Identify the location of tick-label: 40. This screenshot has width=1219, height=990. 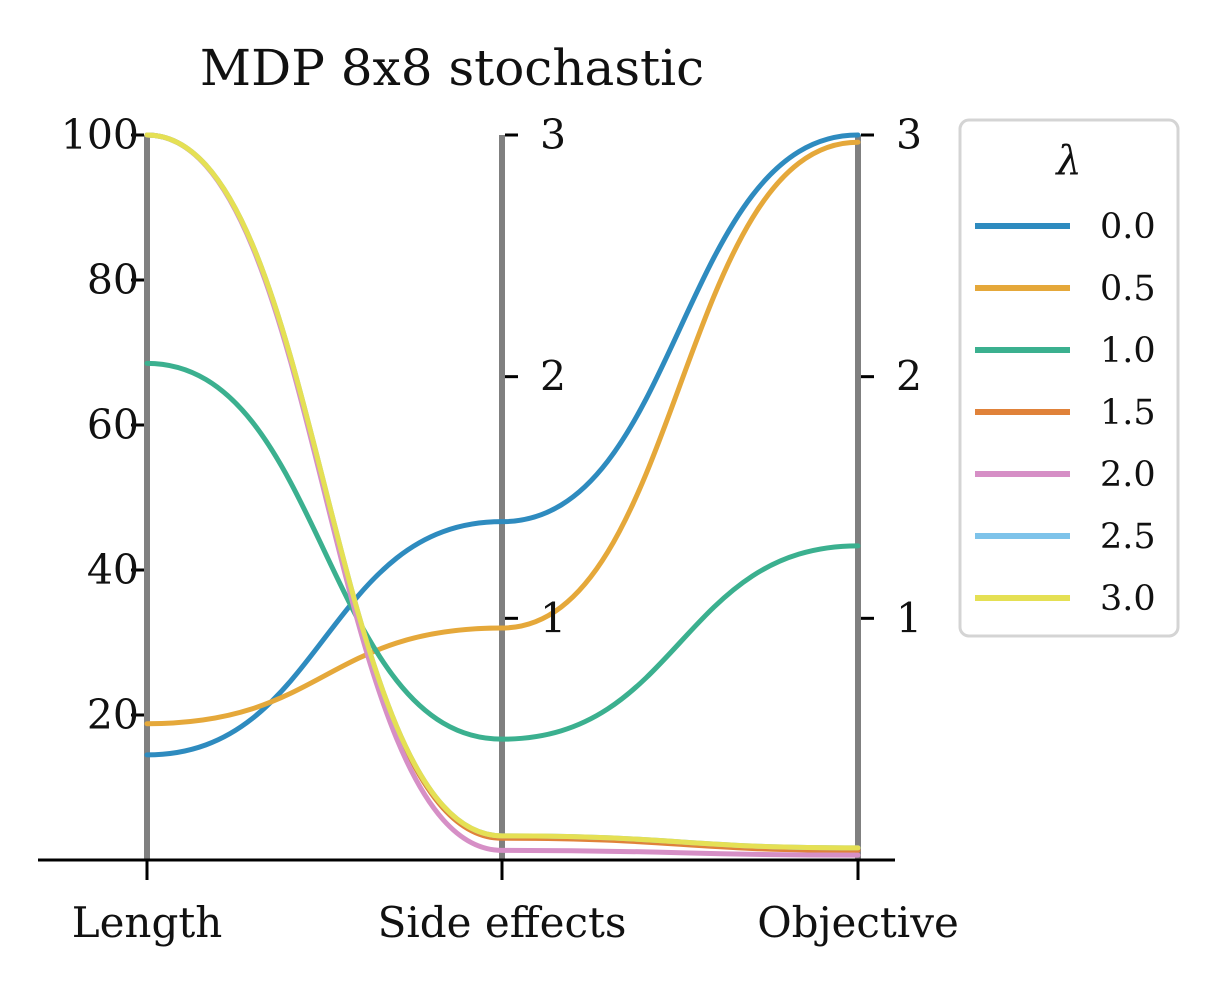
(113, 570).